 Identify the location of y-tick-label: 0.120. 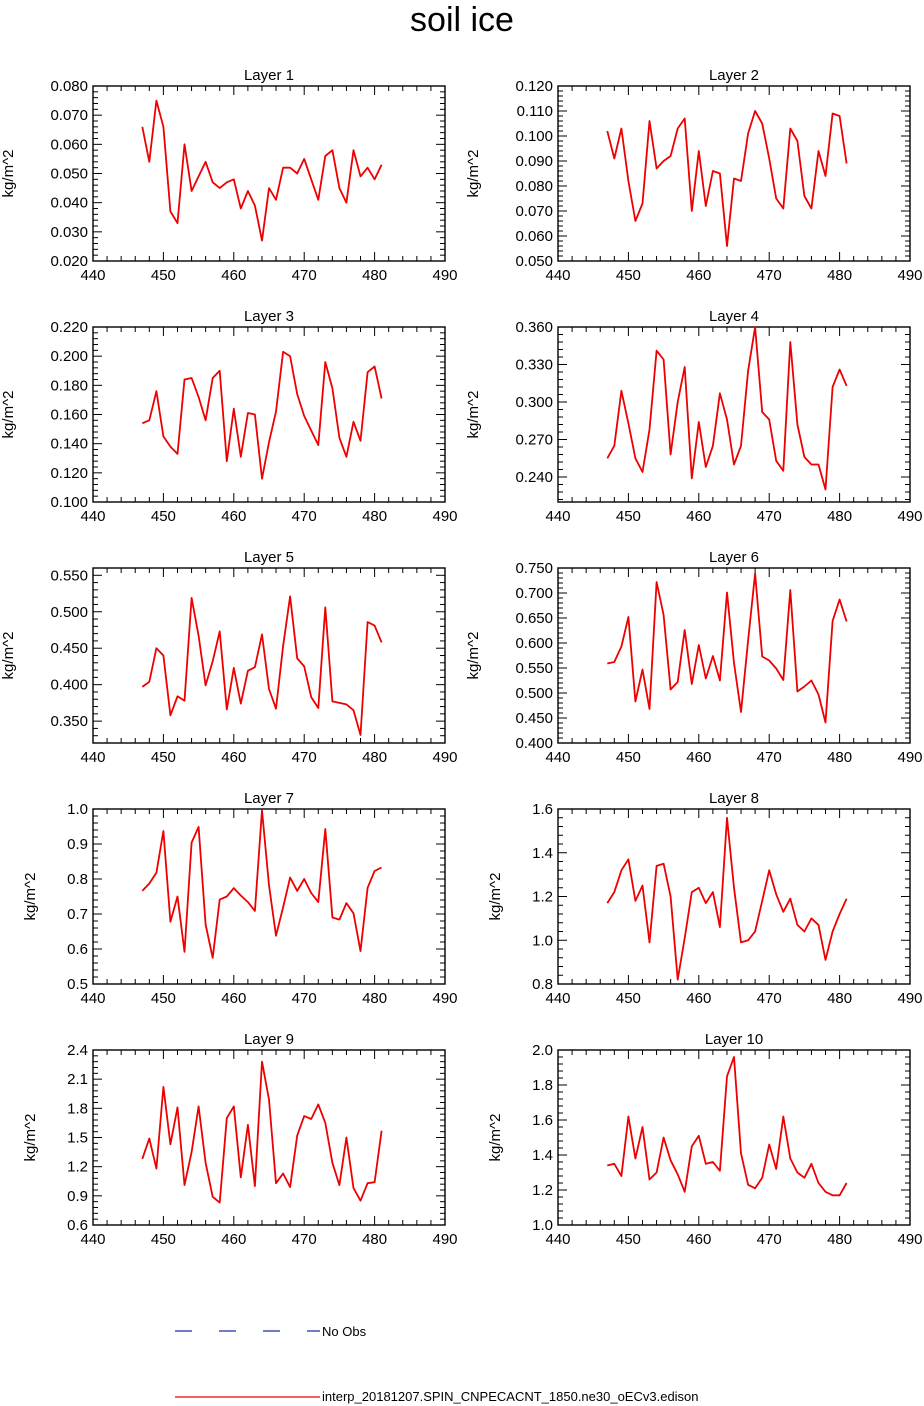
(534, 86).